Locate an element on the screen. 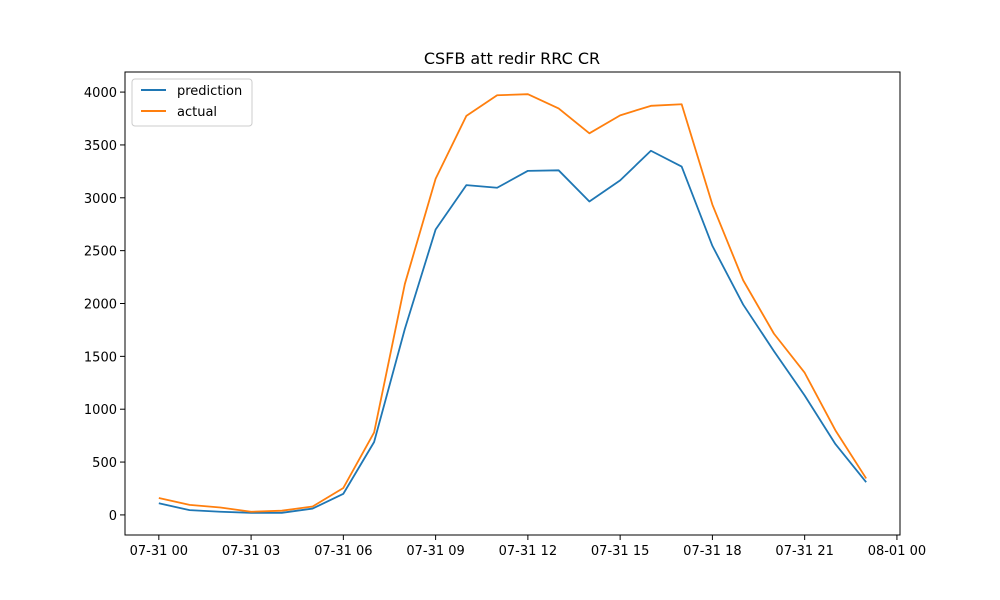 This screenshot has height=600, width=1000. legend-label-prediction: prediction is located at coordinates (209, 91).